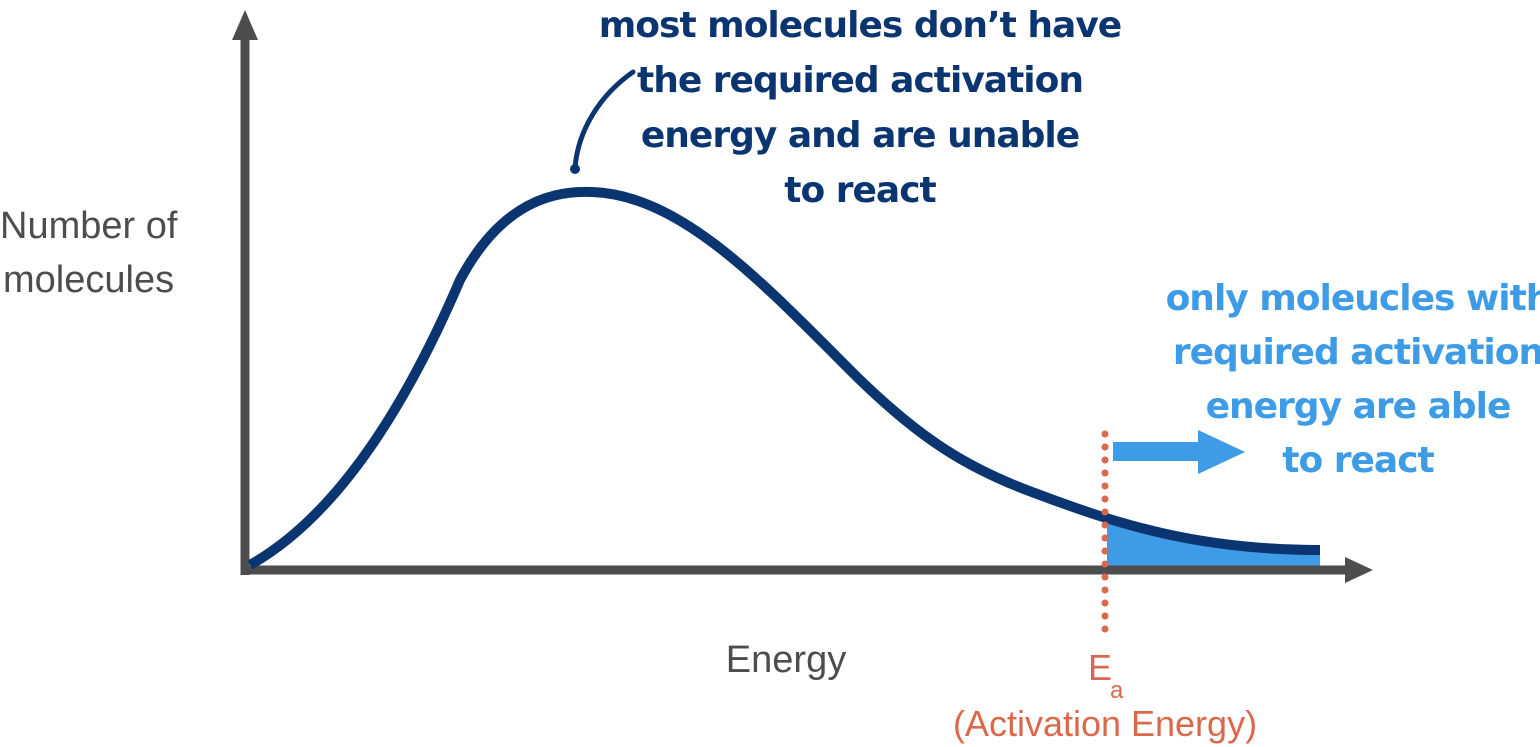  I want to click on activation-caption: (Activation Energy), so click(1105, 723).